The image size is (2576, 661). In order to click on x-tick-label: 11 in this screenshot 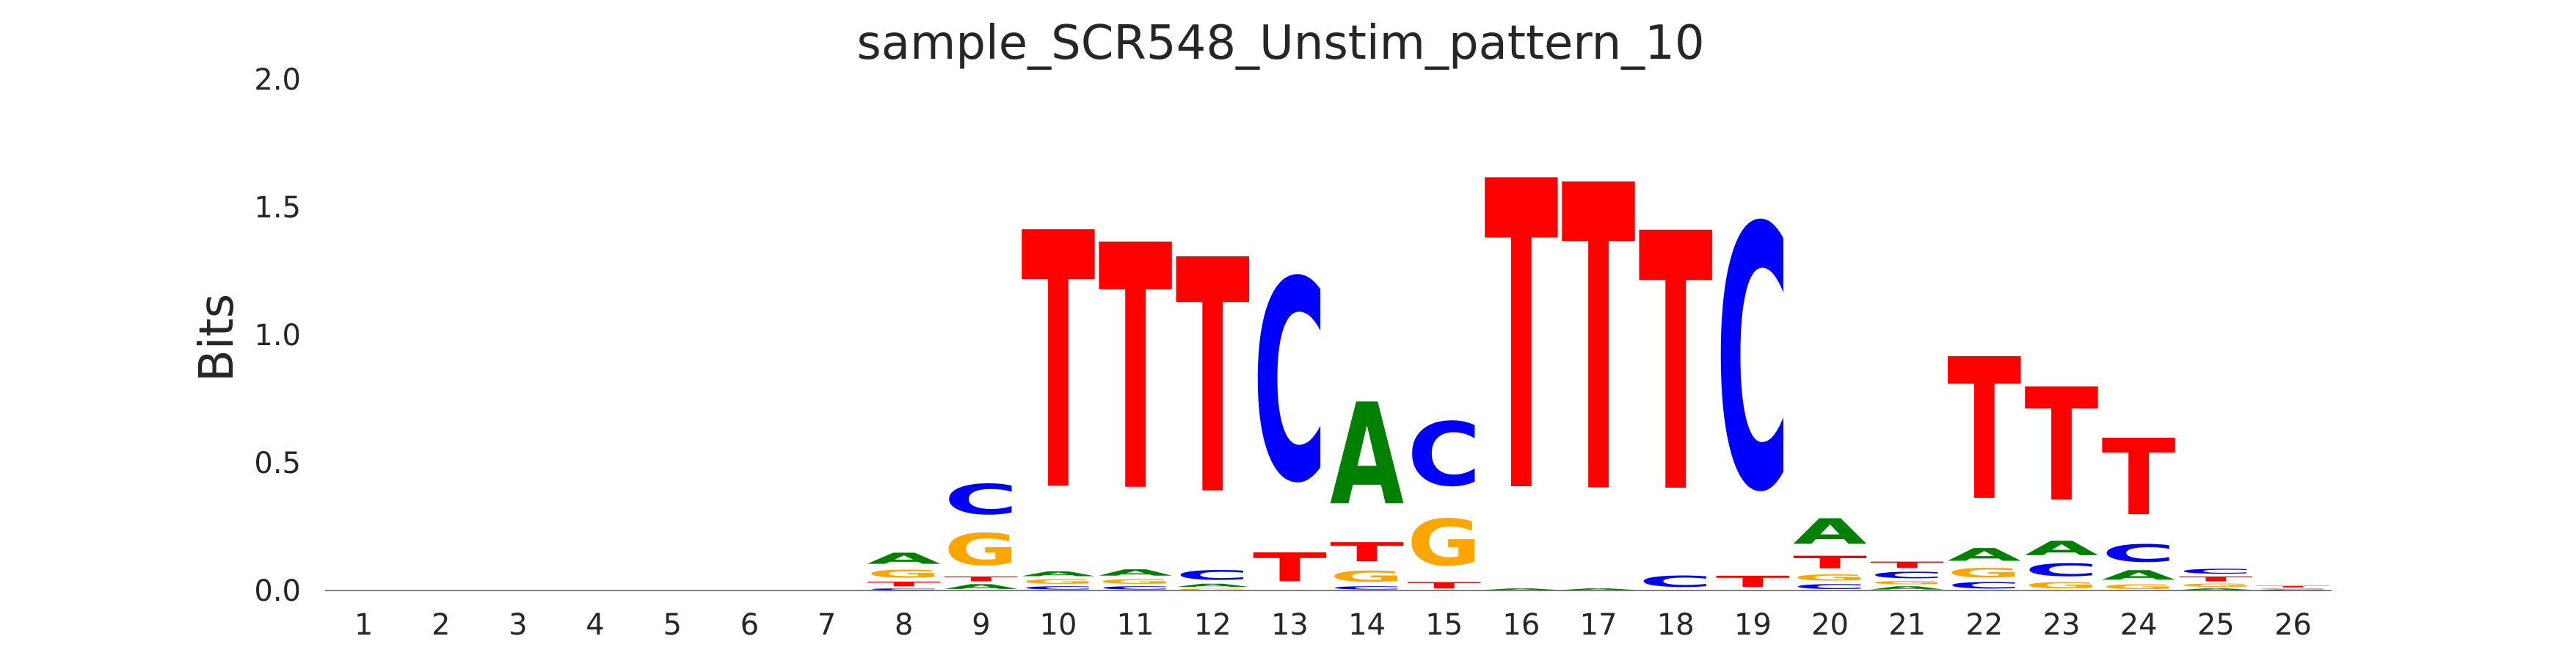, I will do `click(1135, 625)`.